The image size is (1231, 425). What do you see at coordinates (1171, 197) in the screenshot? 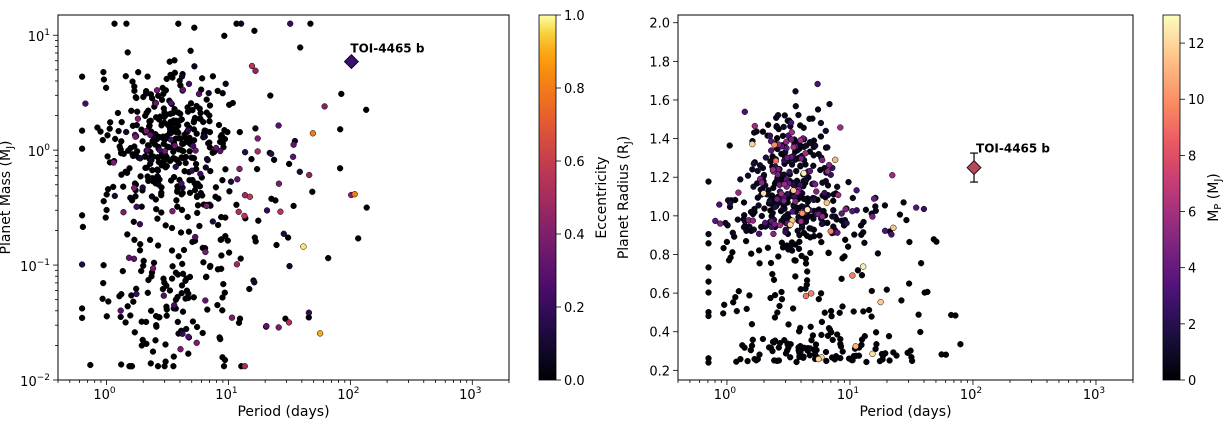
I see `colorbar-gradient` at bounding box center [1171, 197].